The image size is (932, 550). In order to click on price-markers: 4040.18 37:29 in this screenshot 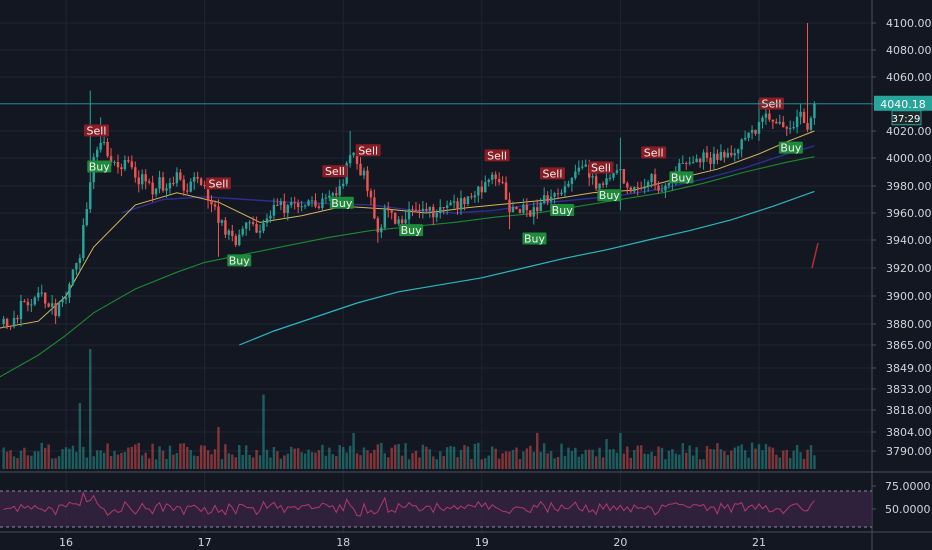, I will do `click(466, 110)`.